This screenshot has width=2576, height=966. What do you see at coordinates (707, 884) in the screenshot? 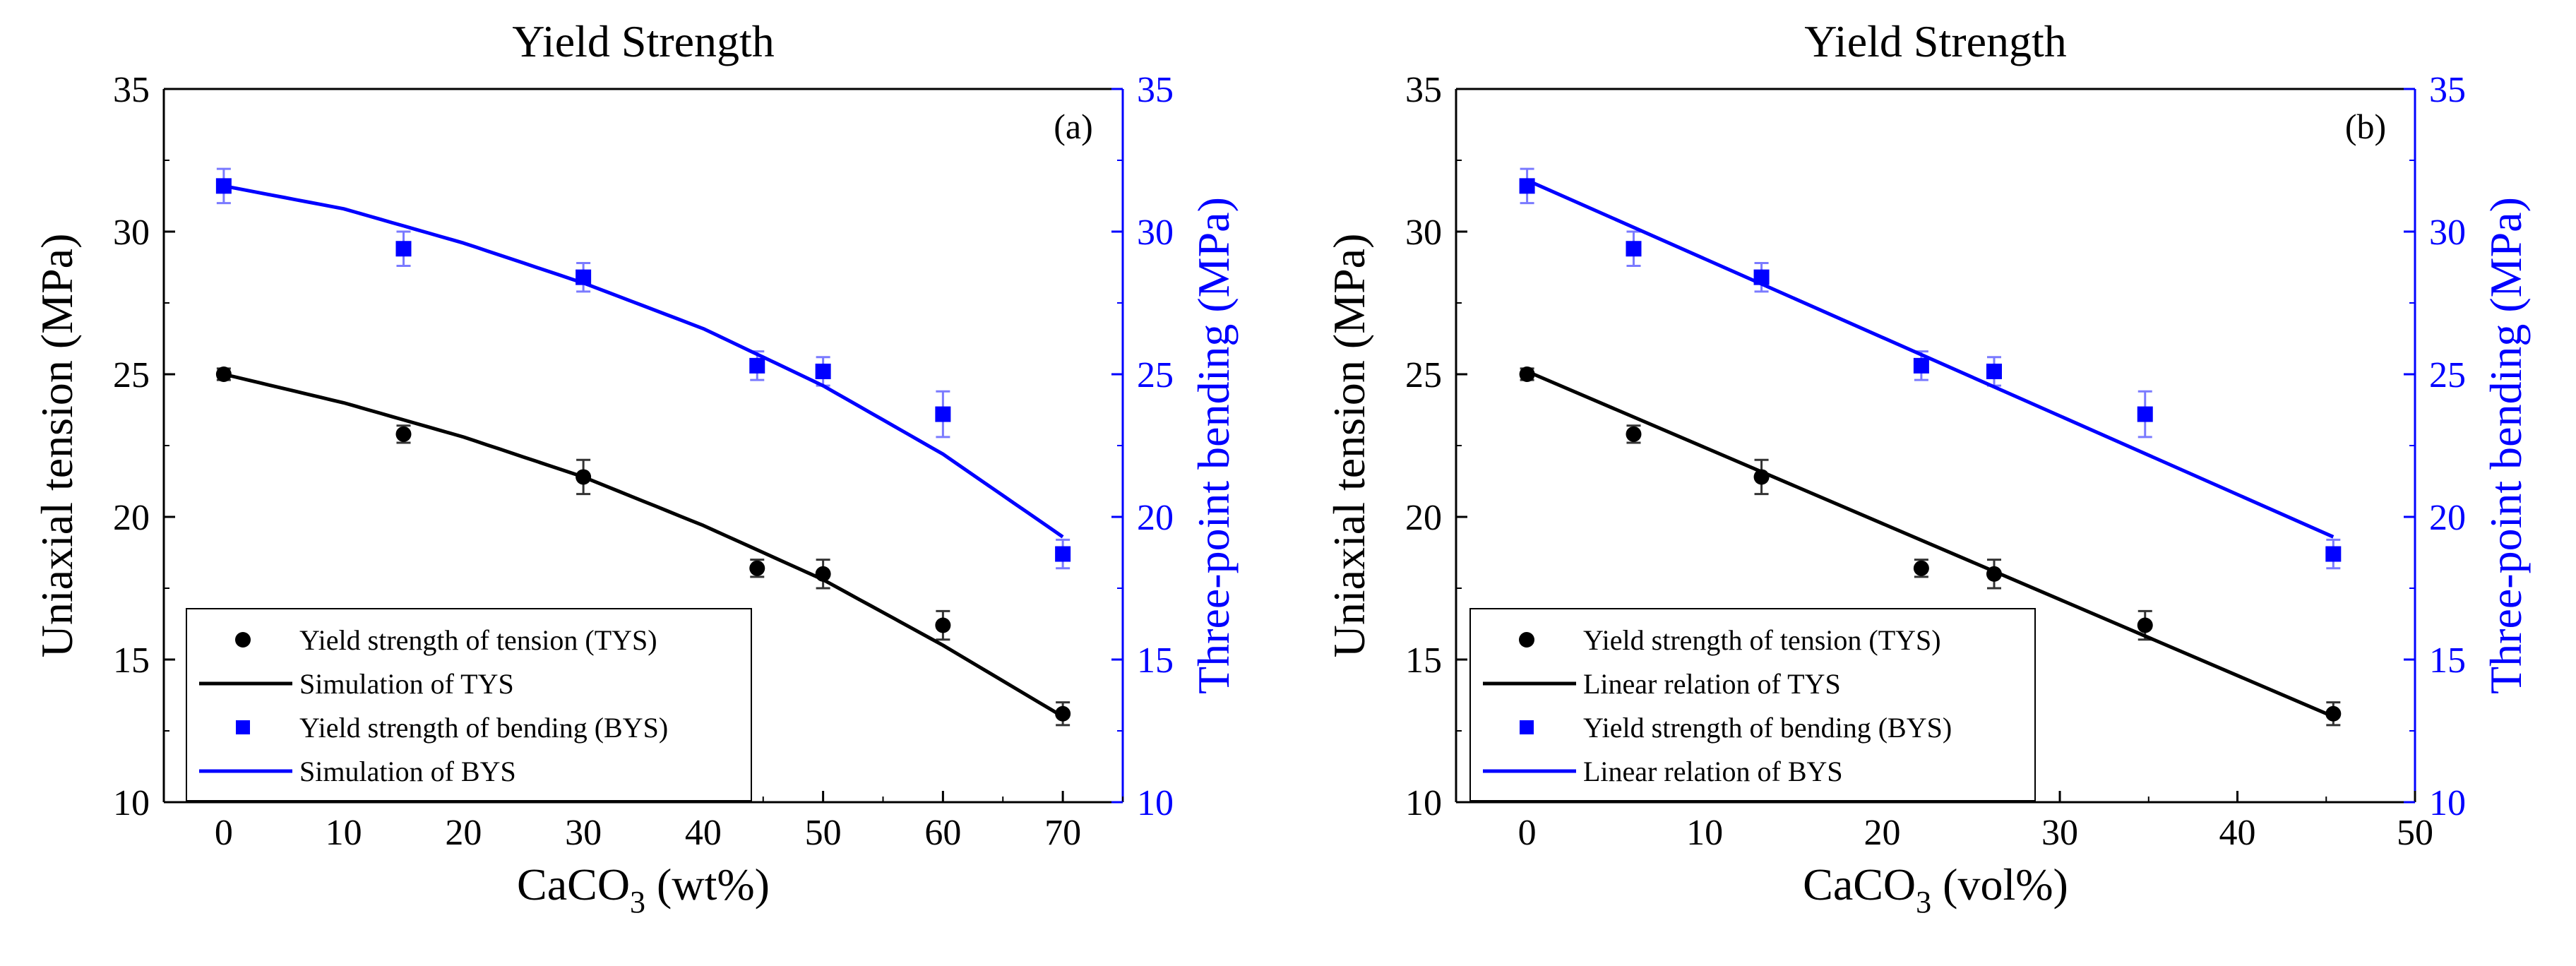
I see `x-axis-title-unit: (wt%)` at bounding box center [707, 884].